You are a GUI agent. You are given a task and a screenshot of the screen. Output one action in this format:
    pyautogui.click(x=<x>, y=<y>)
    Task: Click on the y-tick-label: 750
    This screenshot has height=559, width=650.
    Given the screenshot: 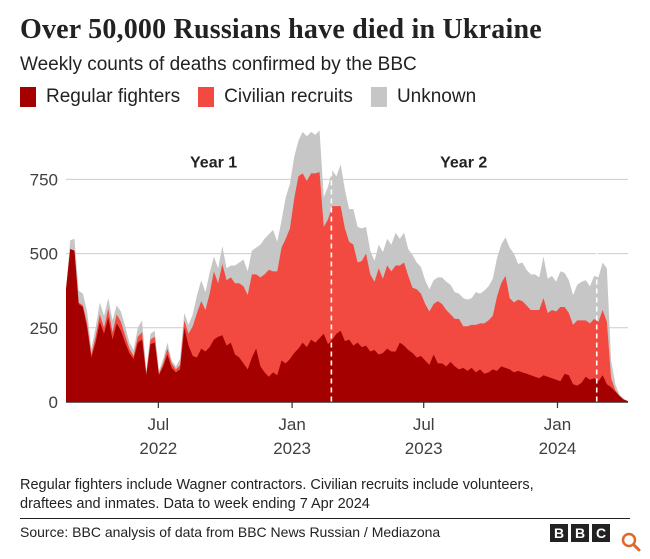 What is the action you would take?
    pyautogui.click(x=44, y=179)
    